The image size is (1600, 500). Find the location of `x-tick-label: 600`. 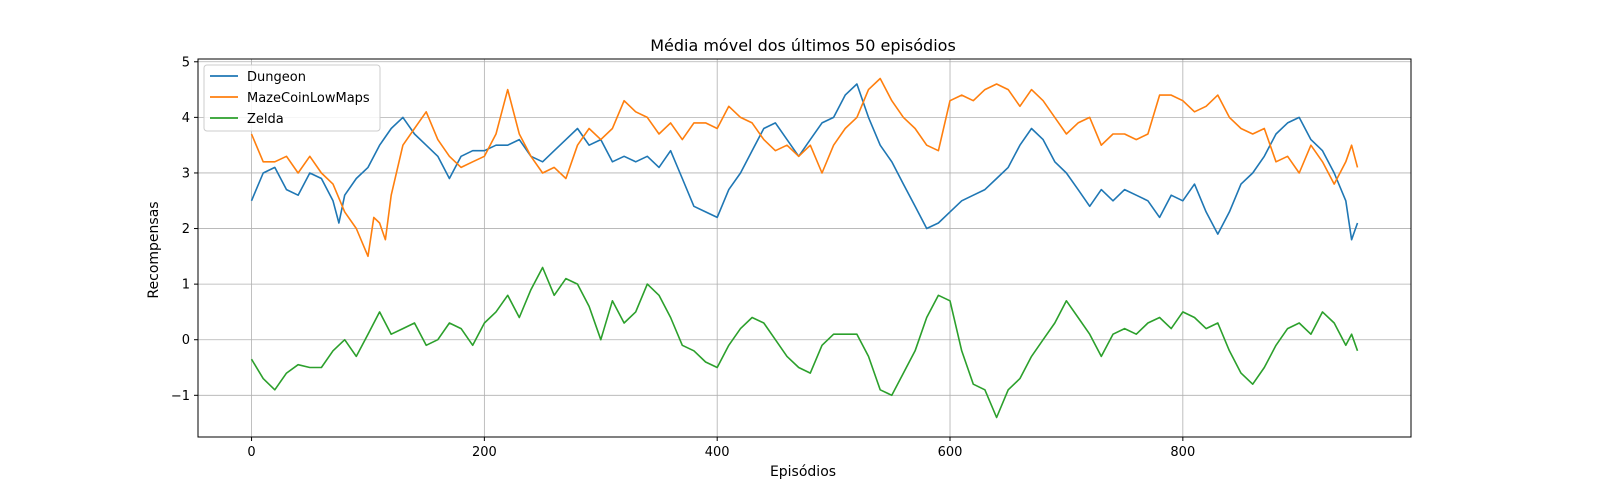

x-tick-label: 600 is located at coordinates (950, 452).